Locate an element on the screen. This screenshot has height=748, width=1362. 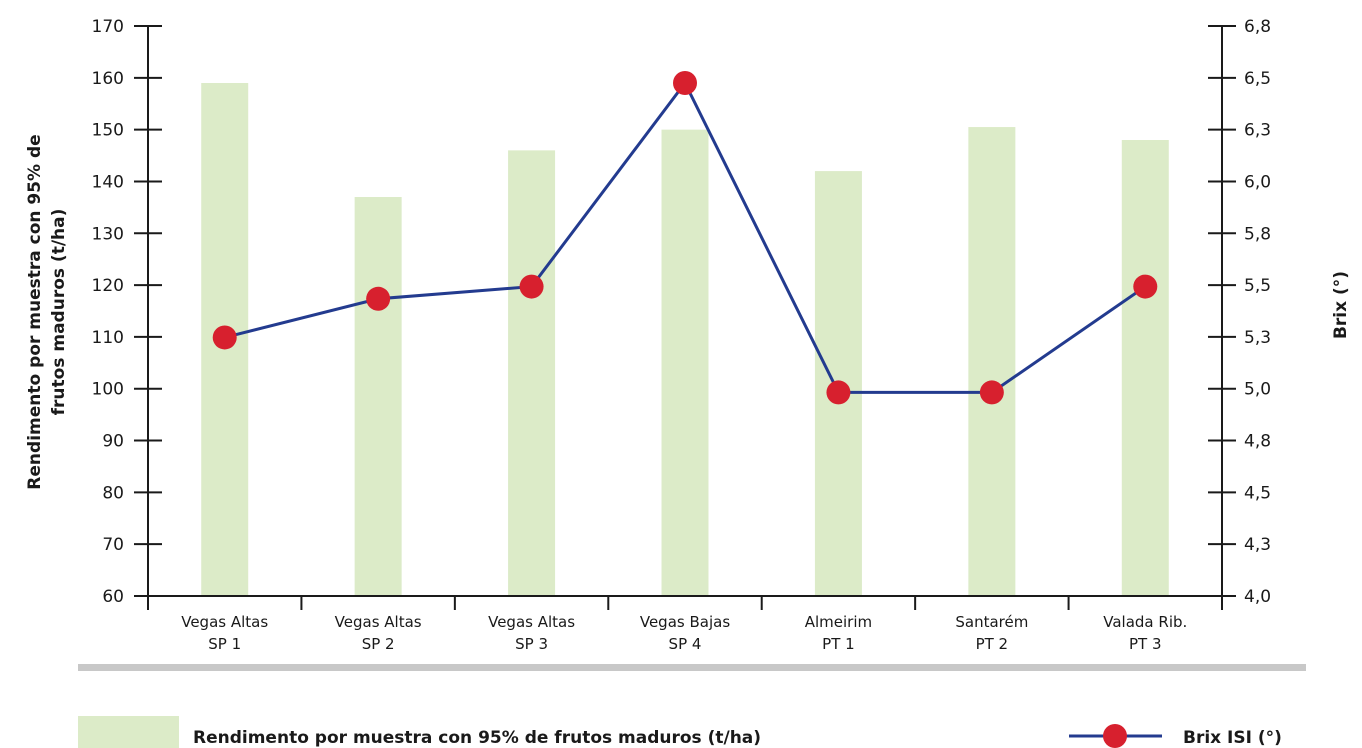
y-right-tick-label: 5,3 is located at coordinates (1257, 338).